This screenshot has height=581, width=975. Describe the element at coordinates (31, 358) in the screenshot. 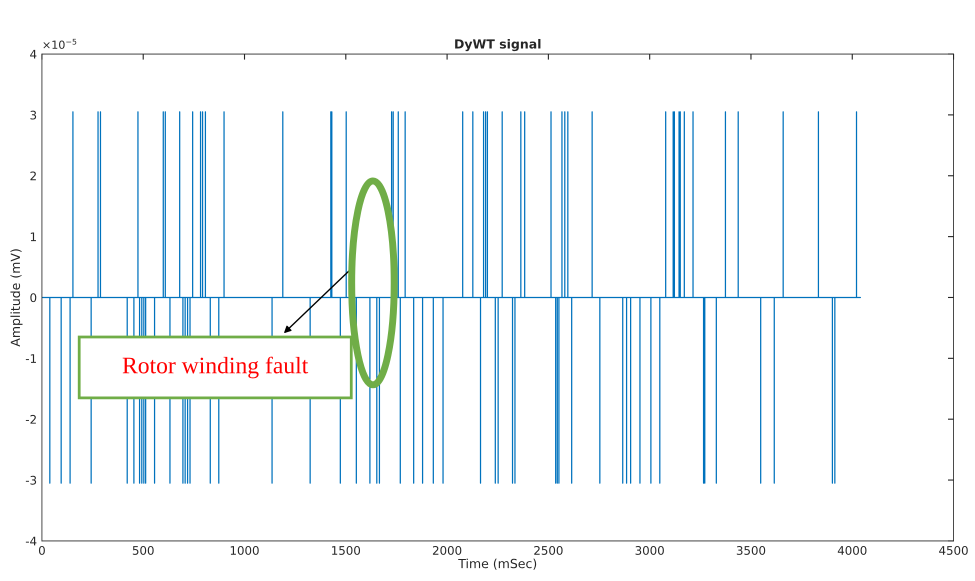

I see `y-tick-label: -1` at that location.